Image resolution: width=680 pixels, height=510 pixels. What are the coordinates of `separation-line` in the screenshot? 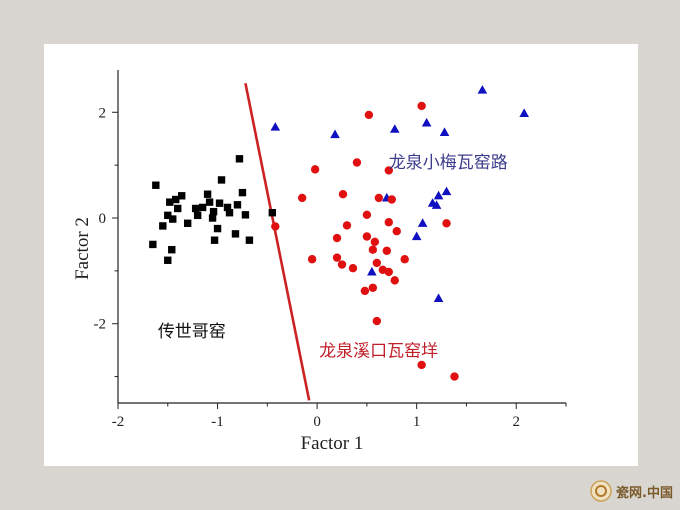 It's located at (277, 241).